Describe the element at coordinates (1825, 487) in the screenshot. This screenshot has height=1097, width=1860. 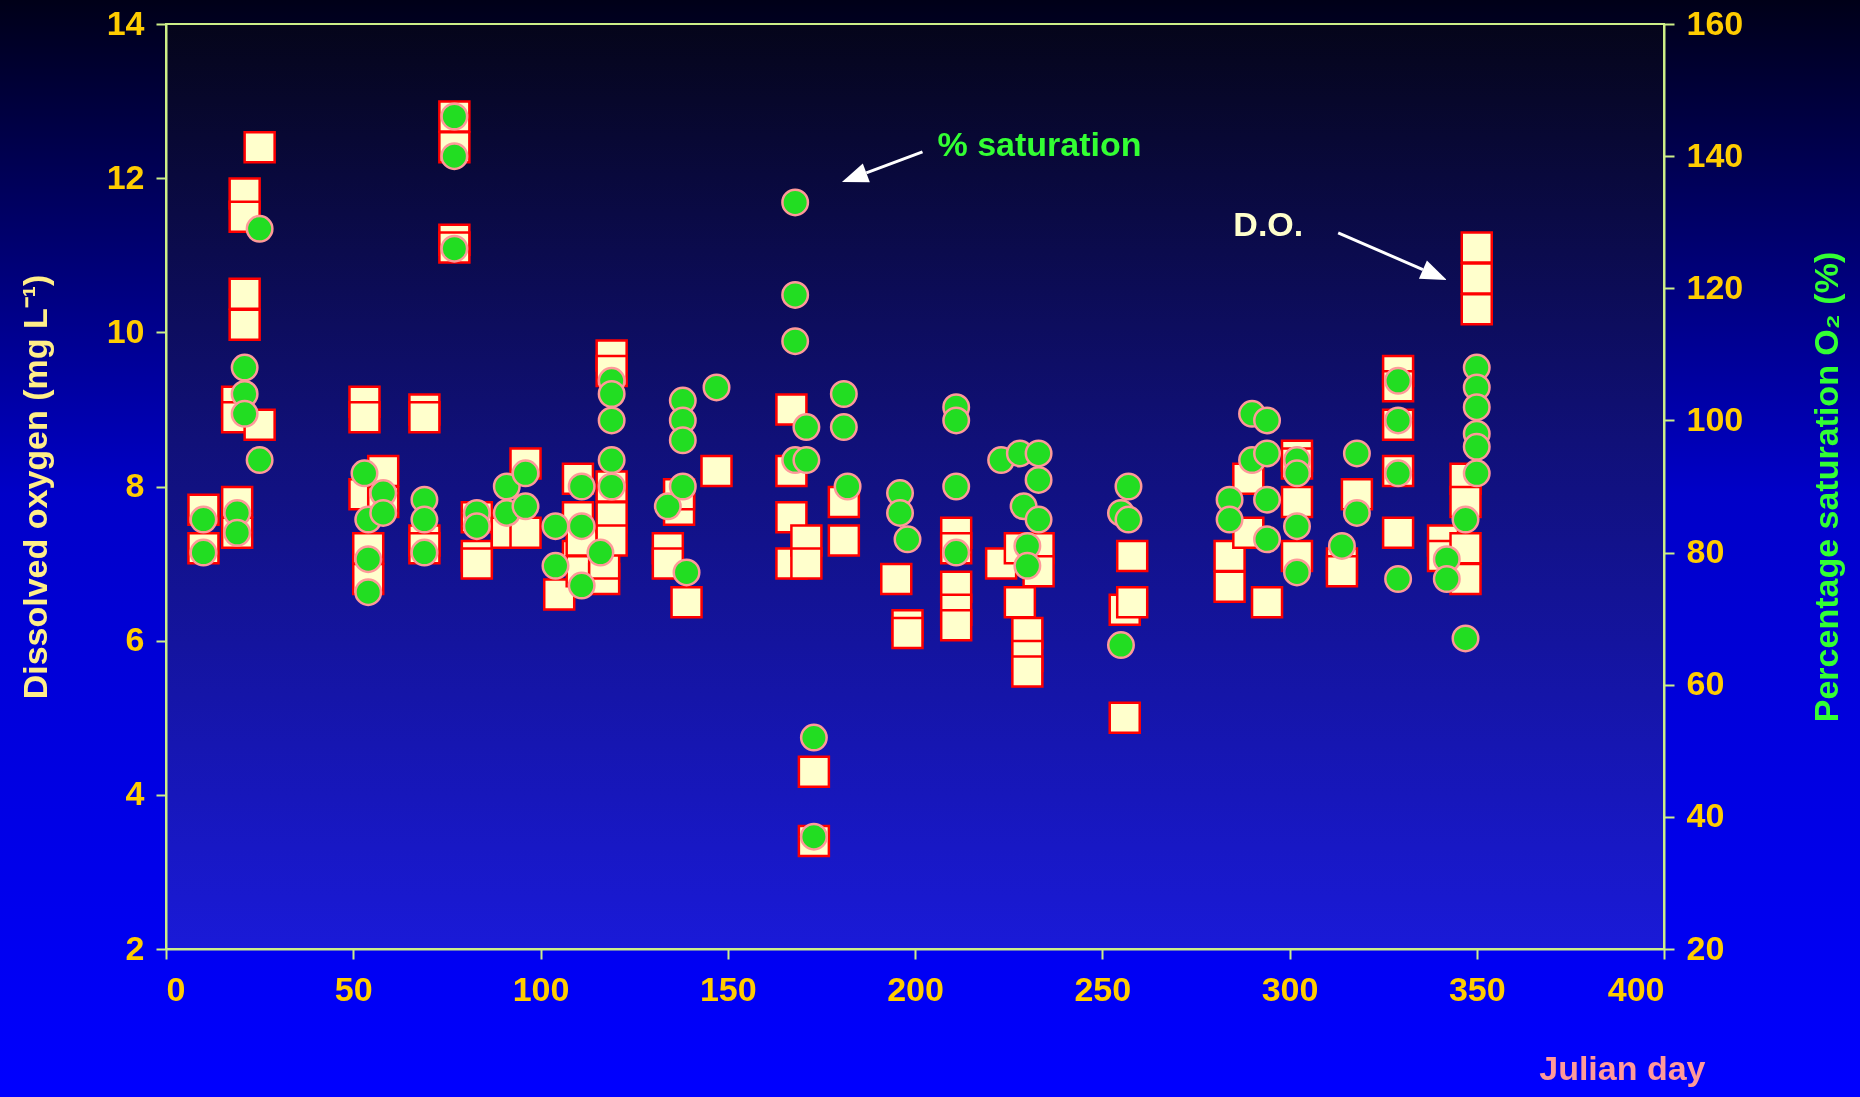
I see `y2-axis-title: Percentage saturation O₂ (%)` at that location.